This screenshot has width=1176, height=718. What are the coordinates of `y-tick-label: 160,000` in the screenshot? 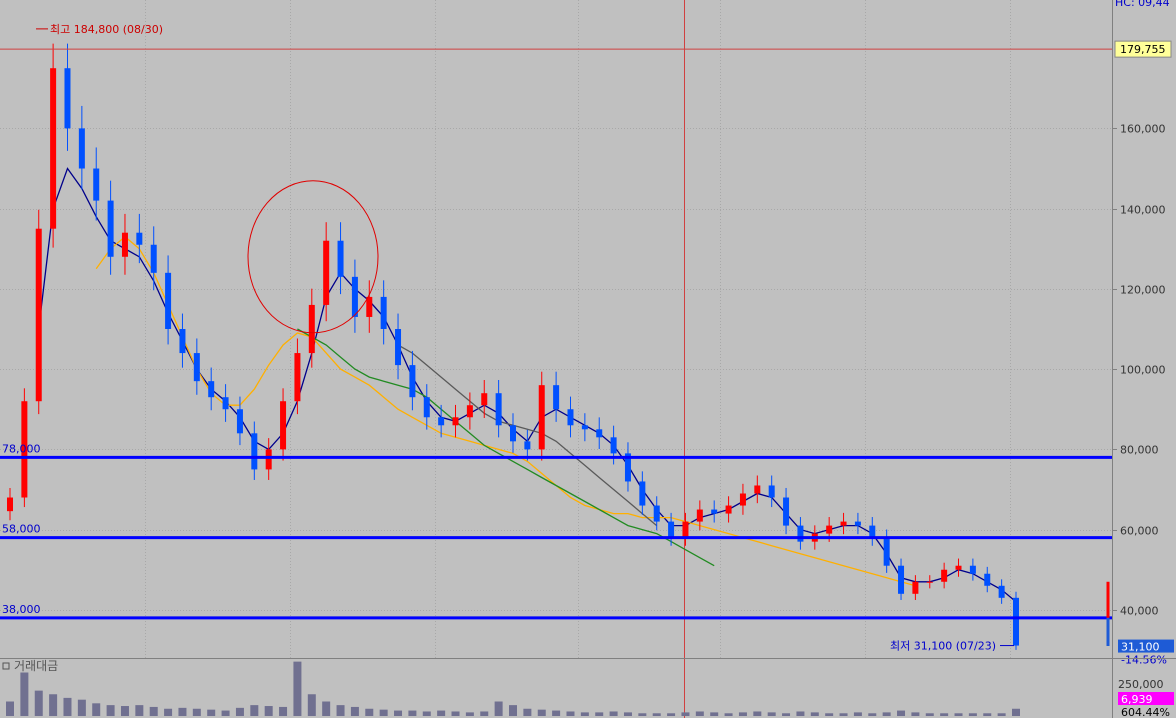 It's located at (1143, 129).